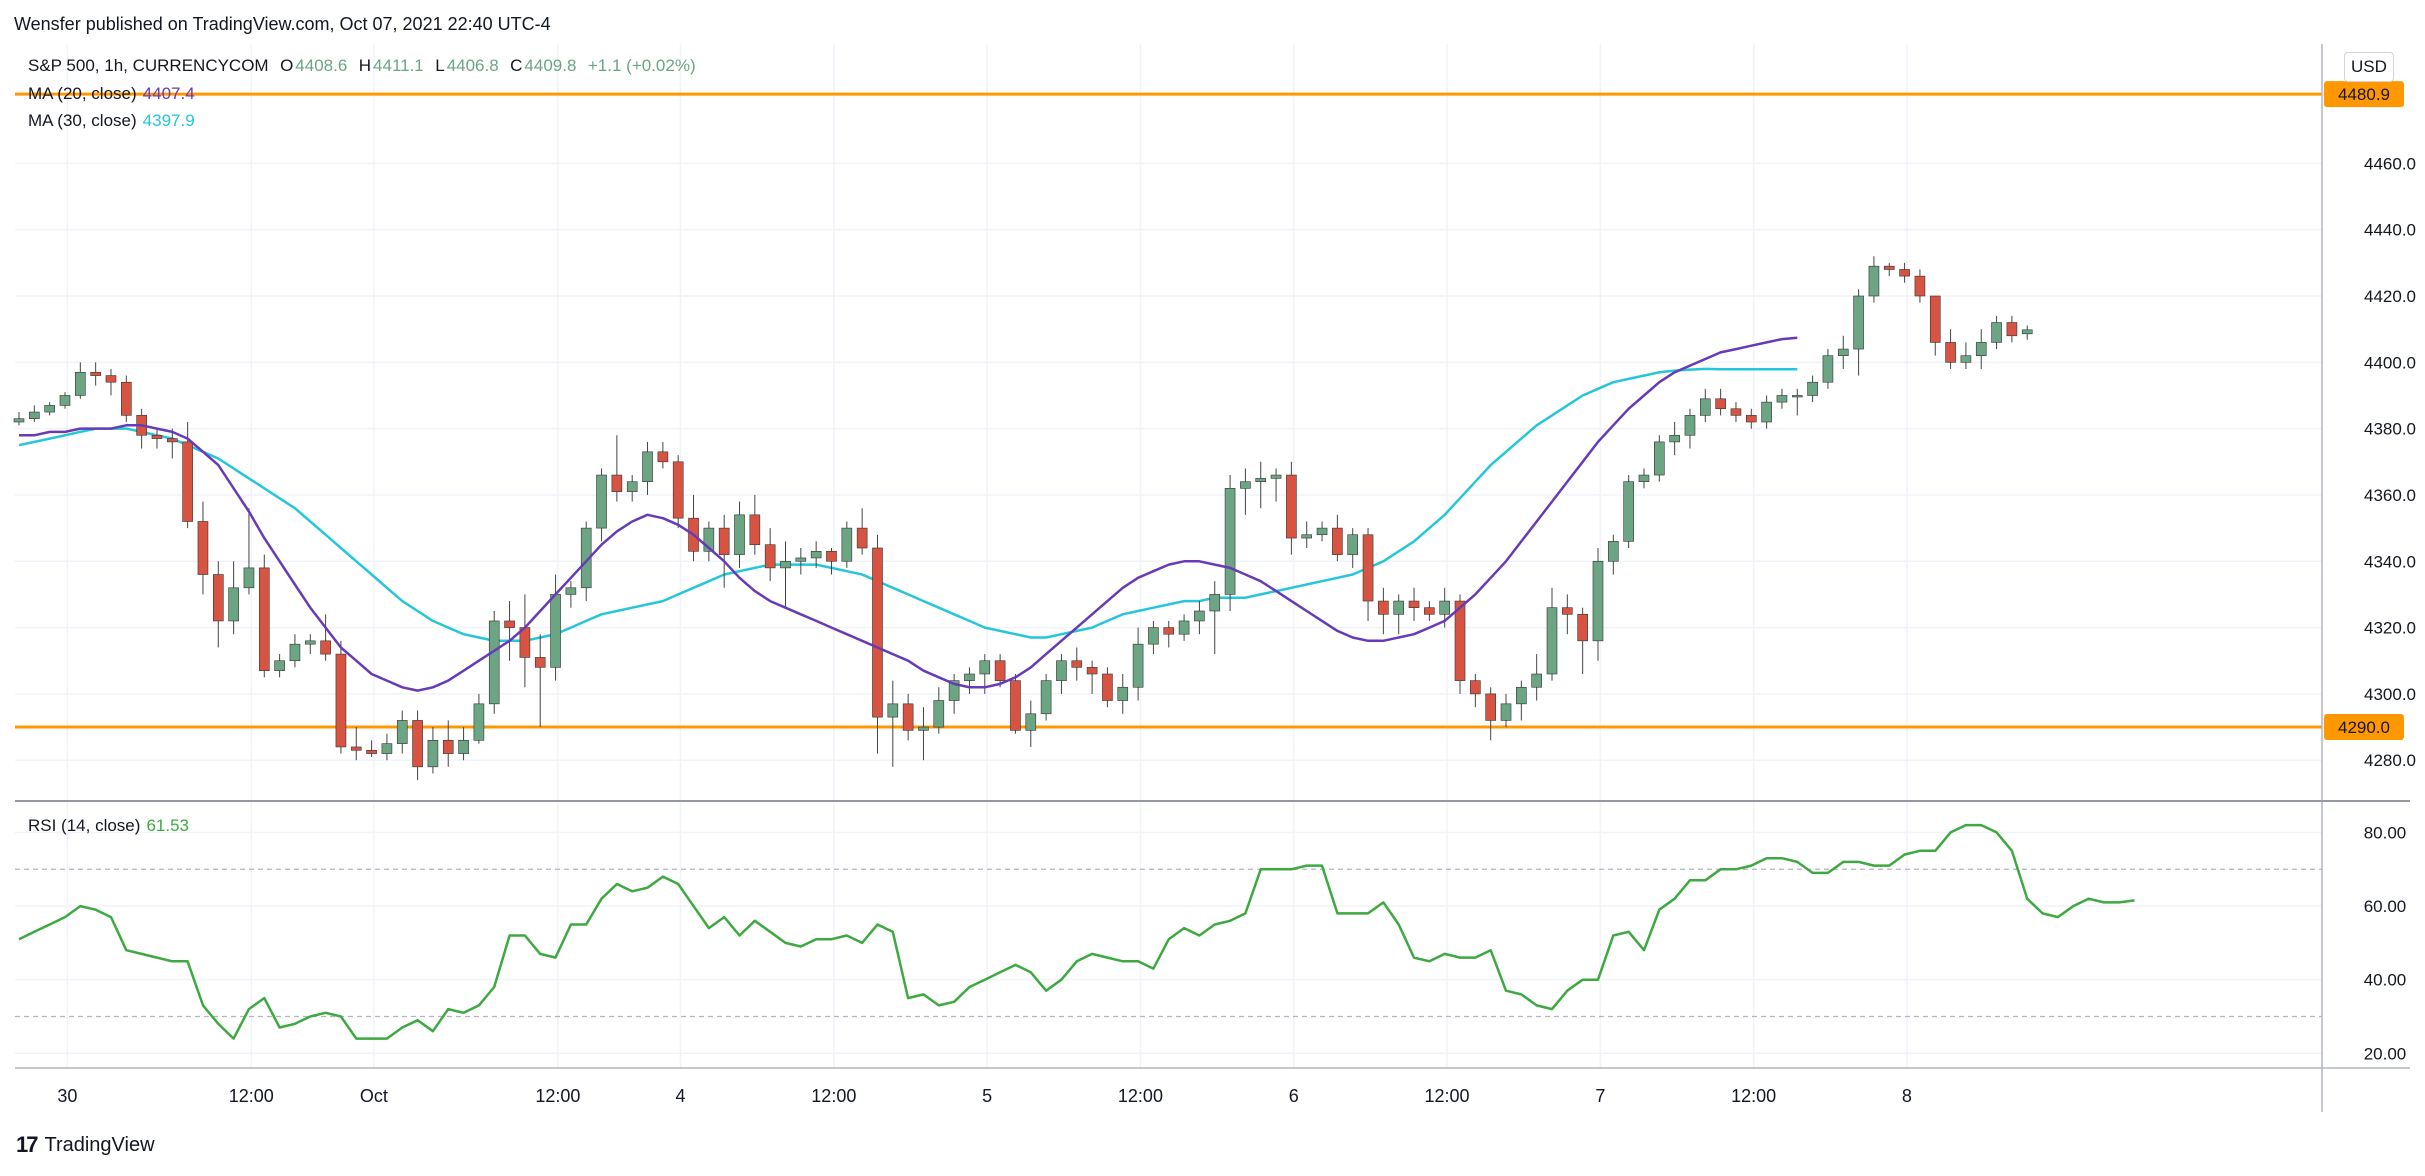 This screenshot has height=1176, width=2425. Describe the element at coordinates (2385, 832) in the screenshot. I see `rsi-tick-label: 80.00` at that location.